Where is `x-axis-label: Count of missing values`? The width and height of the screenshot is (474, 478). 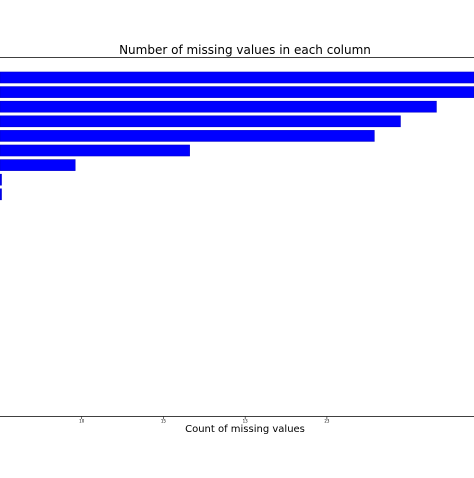
x-axis-label: Count of missing values is located at coordinates (245, 429).